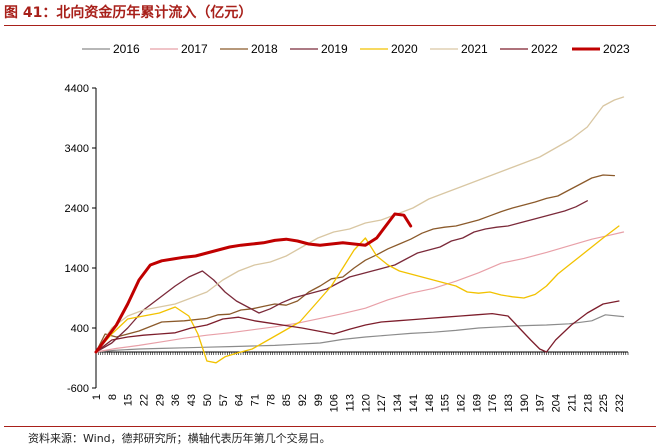 The image size is (664, 448). Describe the element at coordinates (224, 400) in the screenshot. I see `x-tick-label: 57` at that location.